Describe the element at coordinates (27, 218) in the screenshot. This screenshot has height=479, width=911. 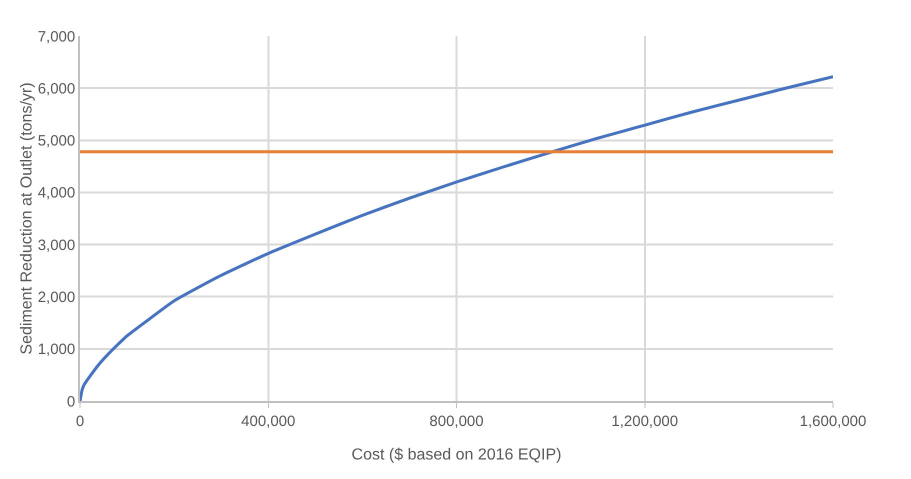
I see `y-axis-title: Sediment Reduction at Outlet (tons/yr)` at that location.